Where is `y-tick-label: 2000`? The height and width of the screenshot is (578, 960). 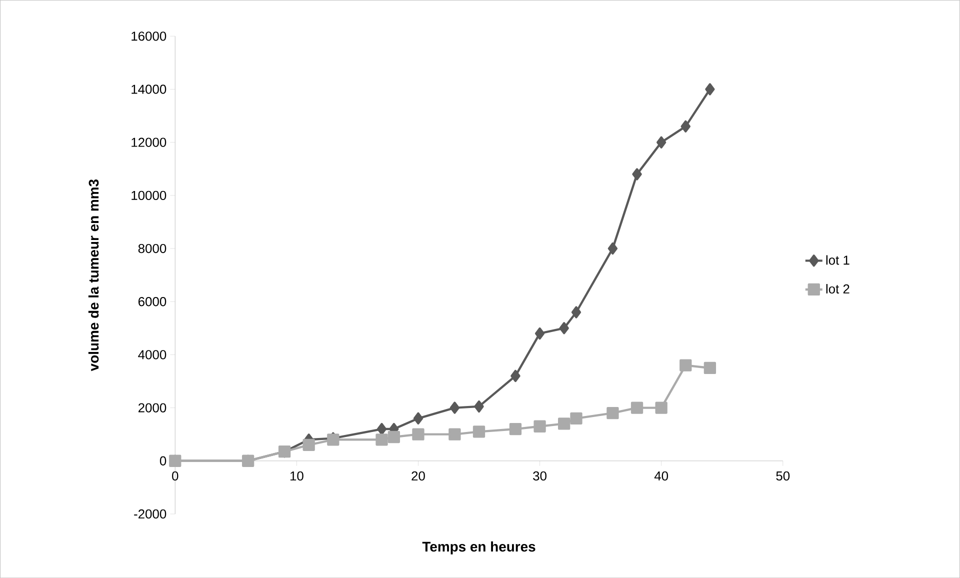 y-tick-label: 2000 is located at coordinates (152, 407).